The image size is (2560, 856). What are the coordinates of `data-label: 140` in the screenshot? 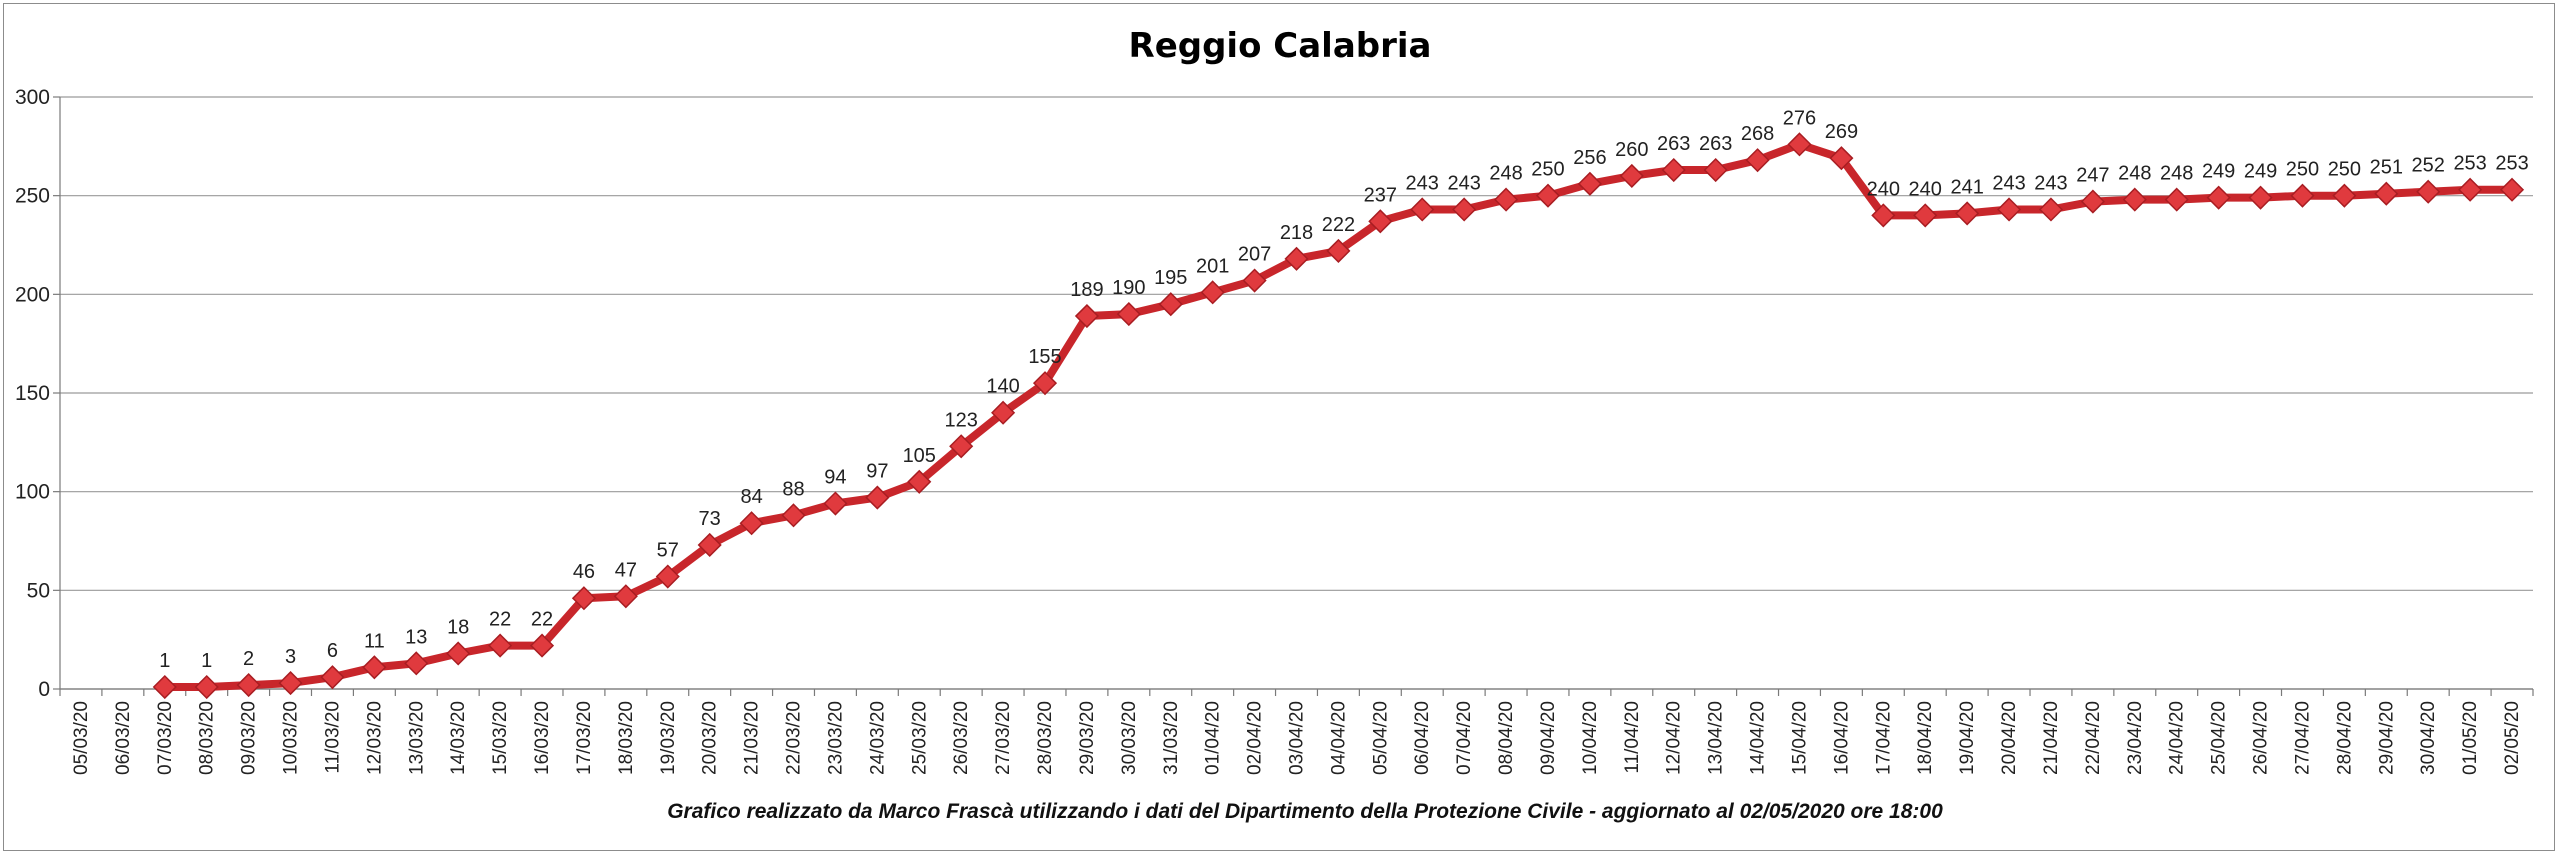 It's located at (1002, 387).